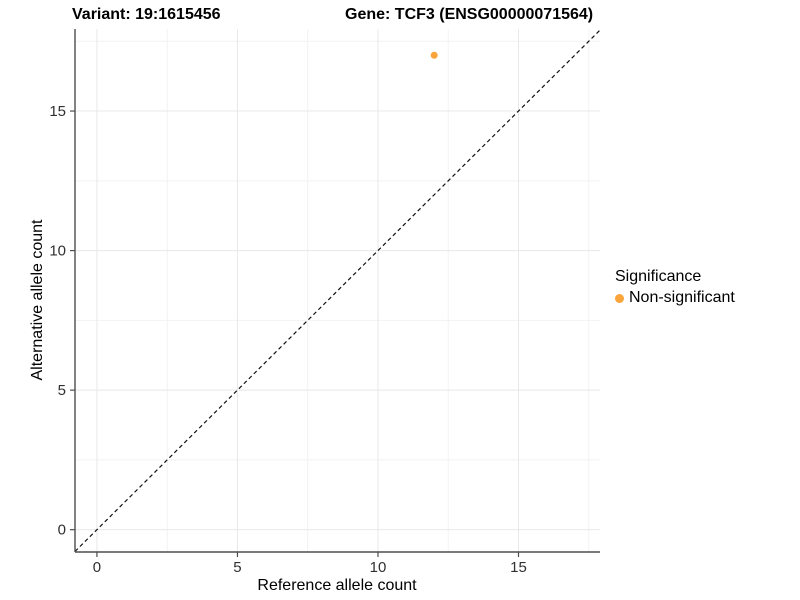  Describe the element at coordinates (675, 287) in the screenshot. I see `legend: Significance Non-significant` at that location.